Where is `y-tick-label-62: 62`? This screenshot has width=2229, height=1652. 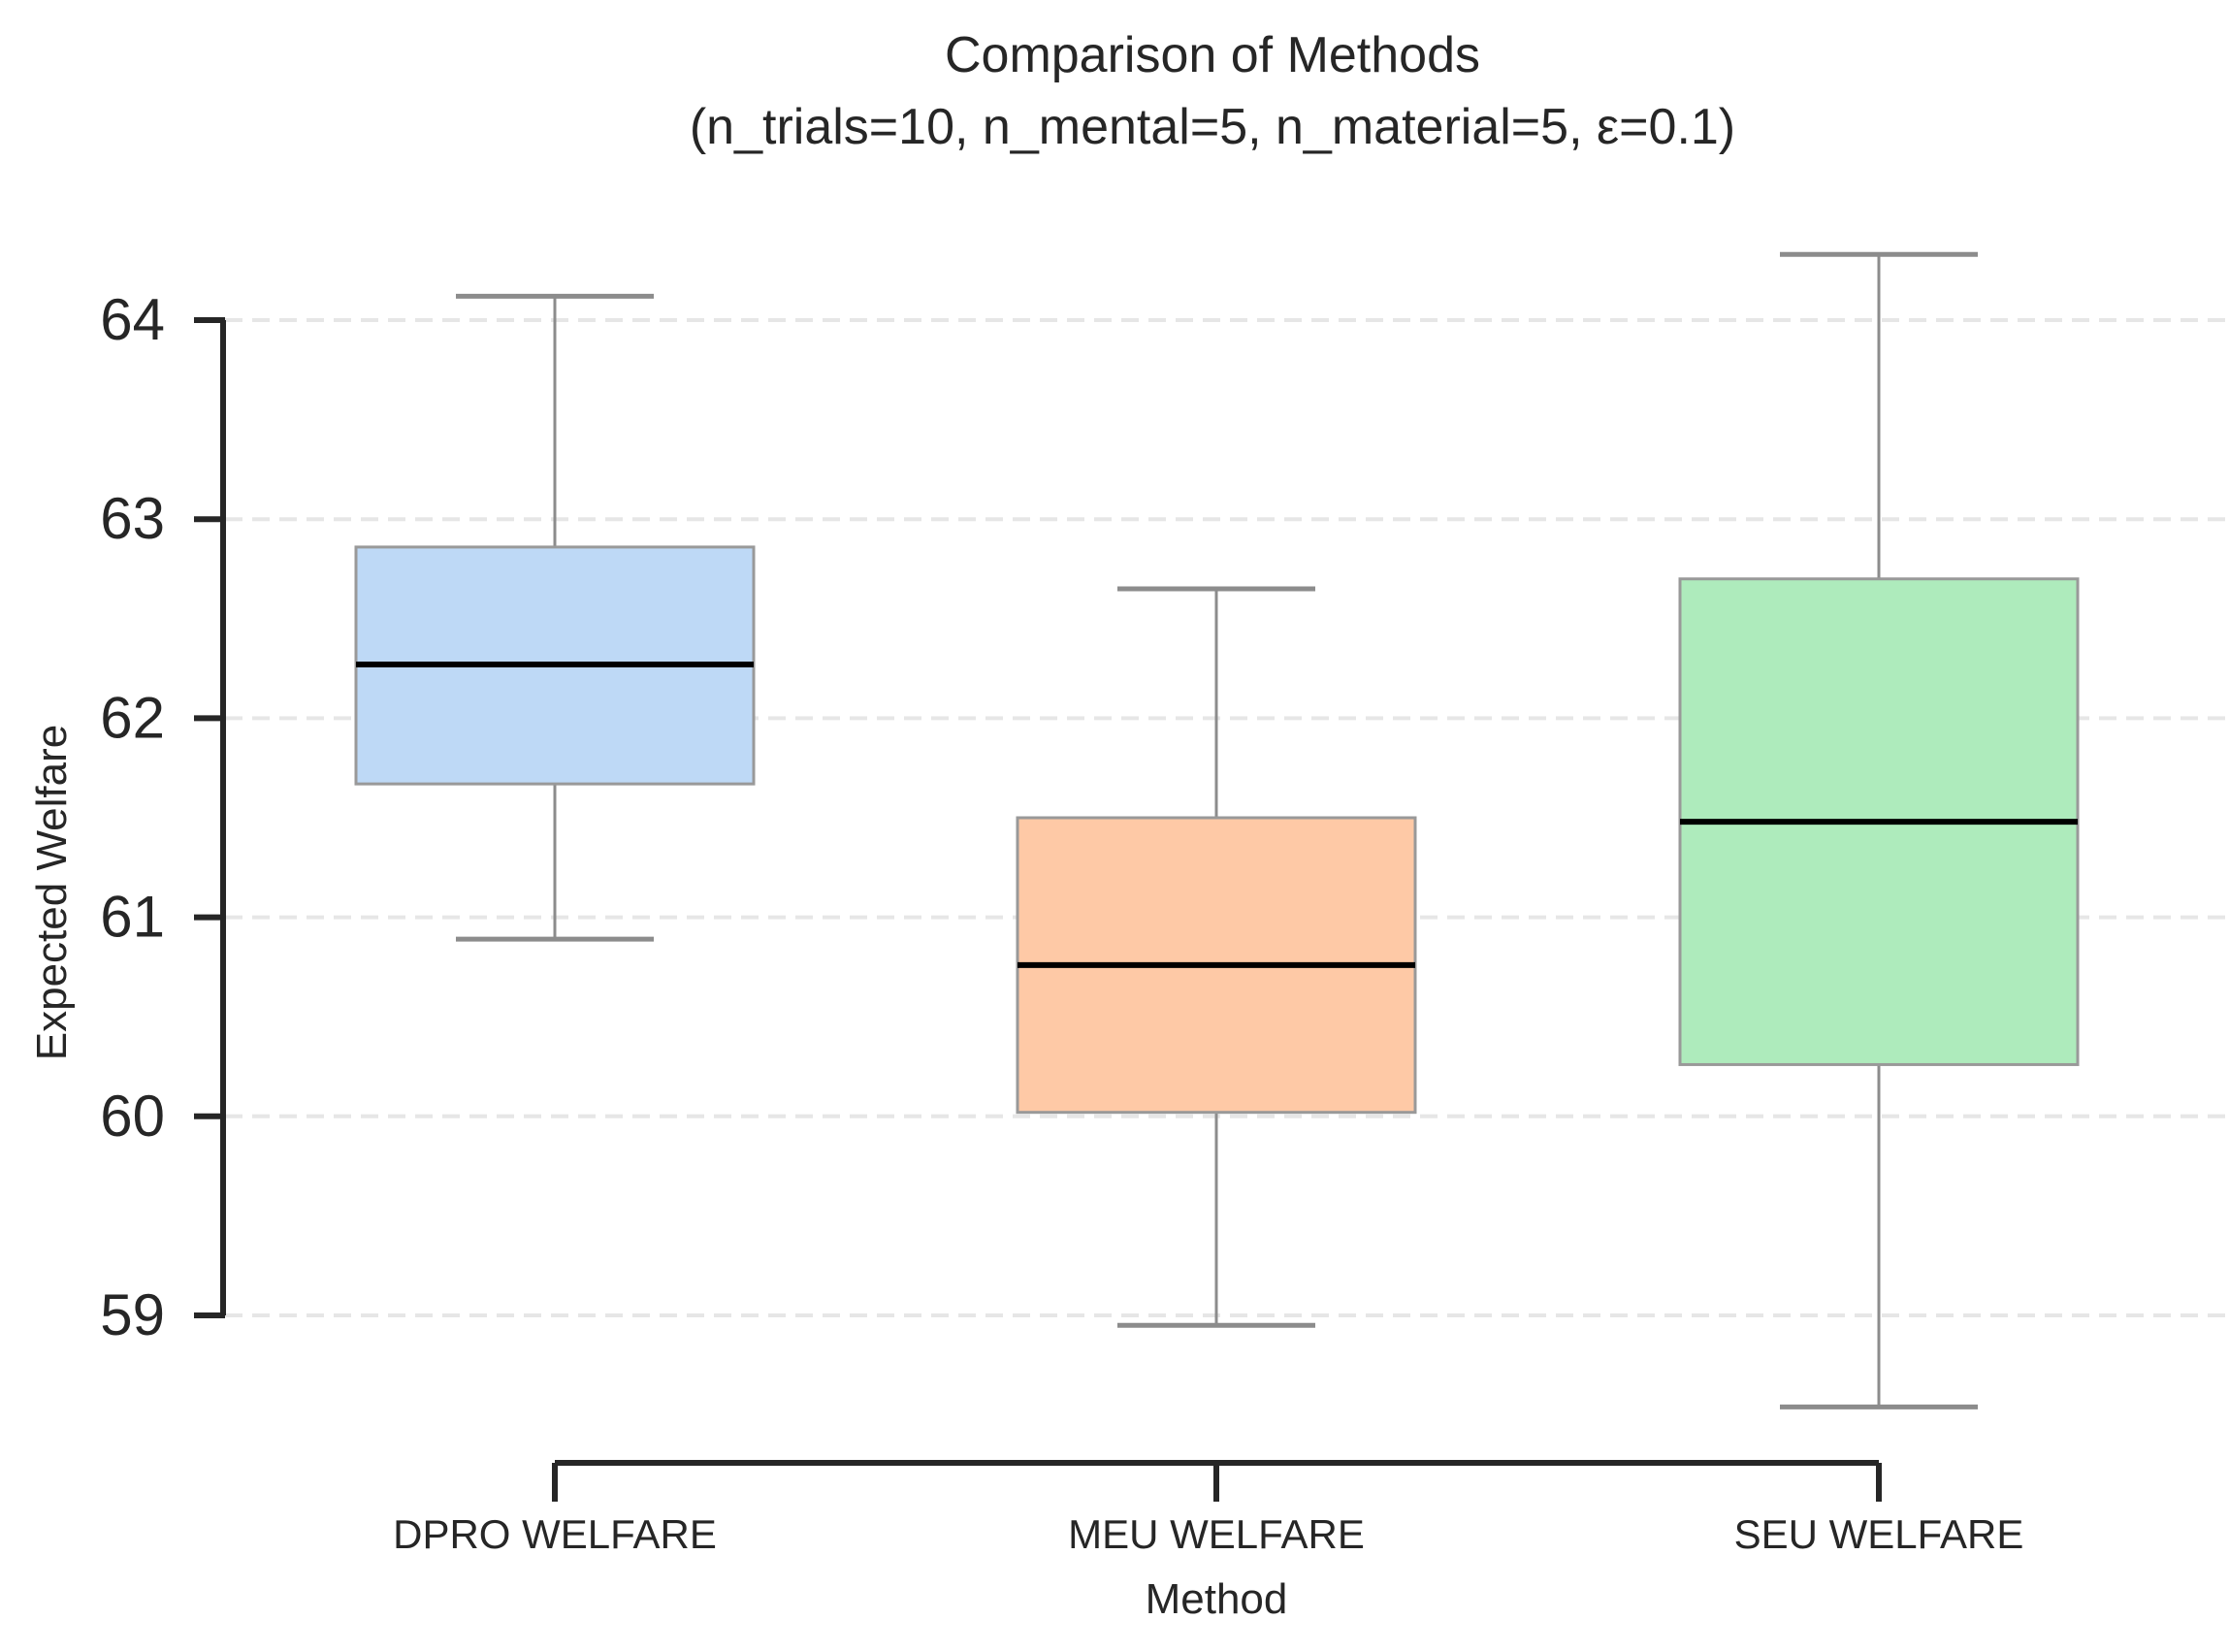
y-tick-label-62: 62 is located at coordinates (132, 717).